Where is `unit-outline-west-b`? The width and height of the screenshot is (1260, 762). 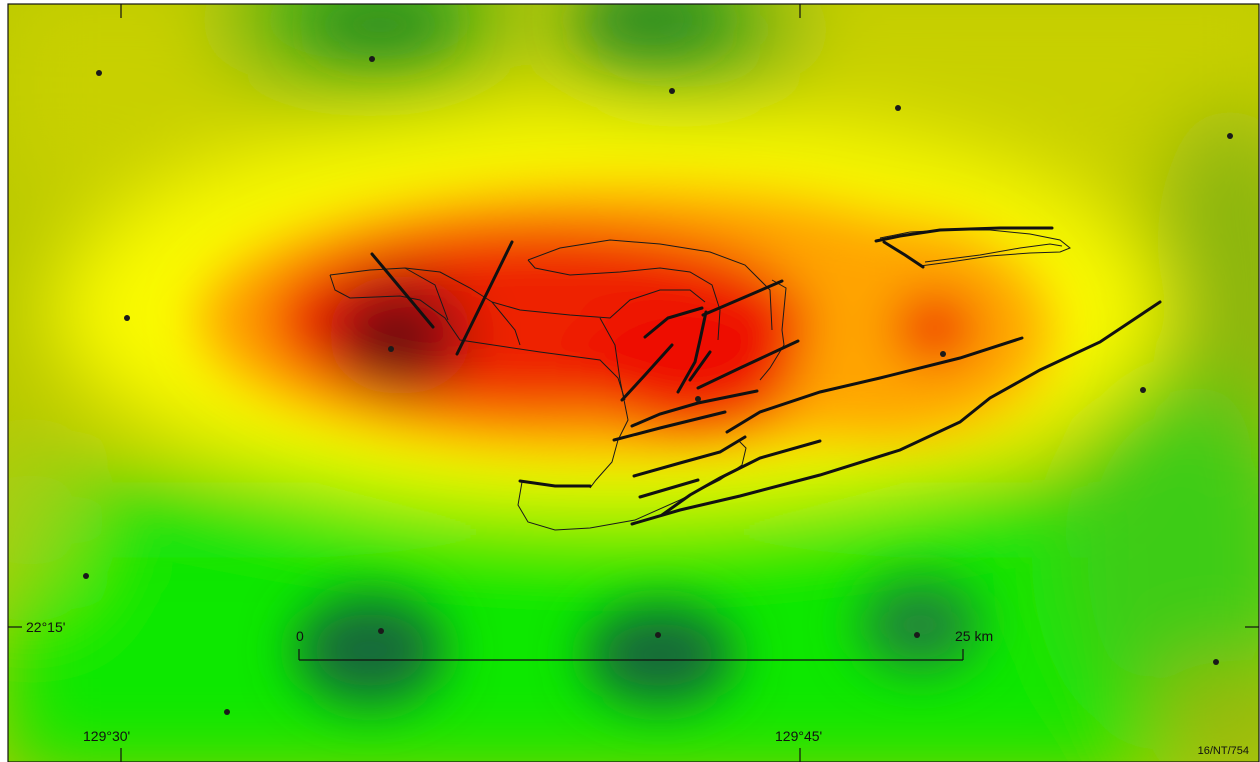 unit-outline-west-b is located at coordinates (477, 337).